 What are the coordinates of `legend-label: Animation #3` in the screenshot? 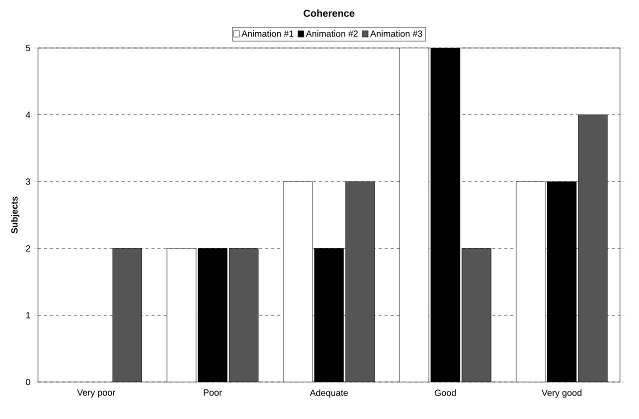 It's located at (396, 33).